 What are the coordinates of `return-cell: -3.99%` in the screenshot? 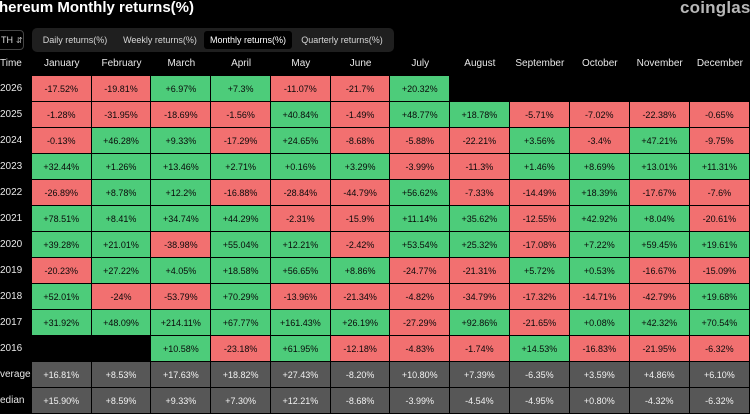 It's located at (420, 167).